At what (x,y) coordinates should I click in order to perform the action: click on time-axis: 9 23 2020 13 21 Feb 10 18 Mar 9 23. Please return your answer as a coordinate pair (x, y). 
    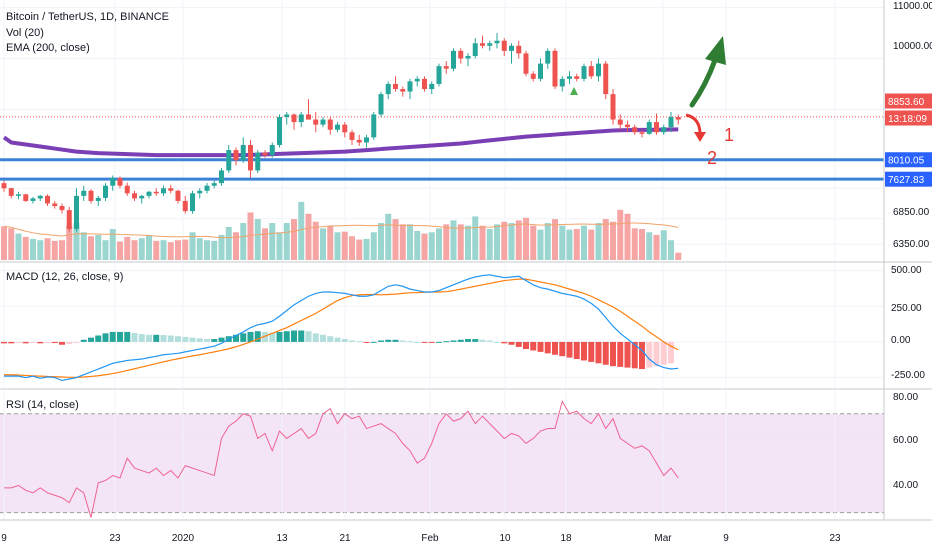
    Looking at the image, I should click on (466, 531).